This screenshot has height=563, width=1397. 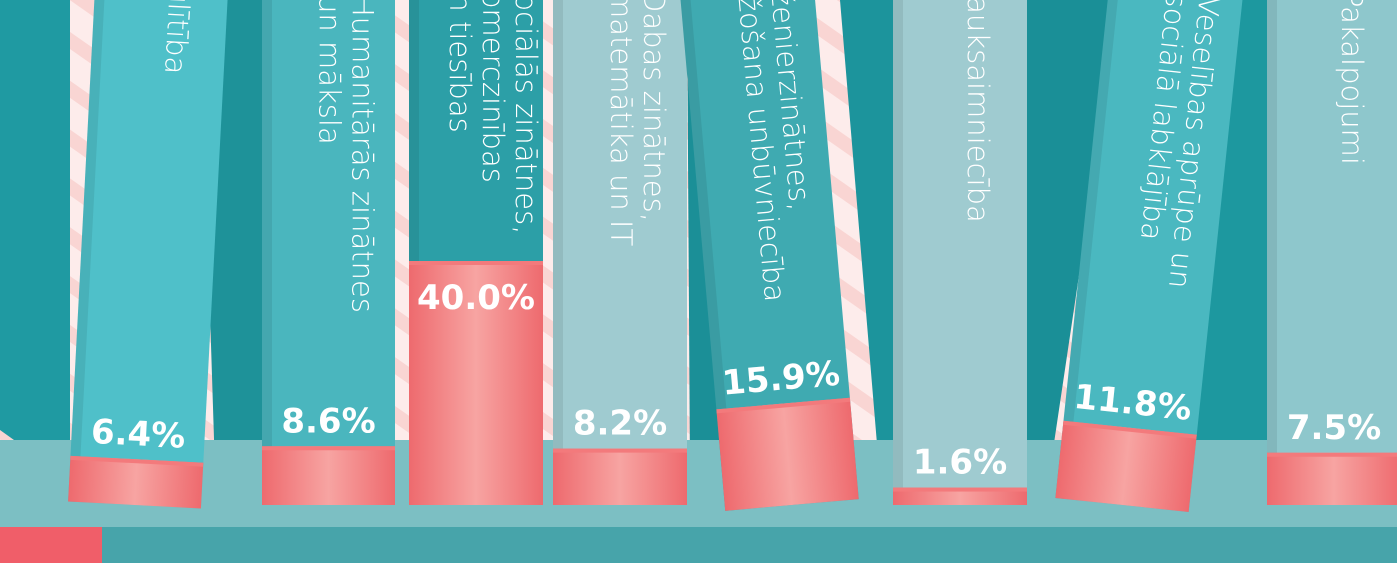 What do you see at coordinates (621, 123) in the screenshot?
I see `category-label: matemātika un IT` at bounding box center [621, 123].